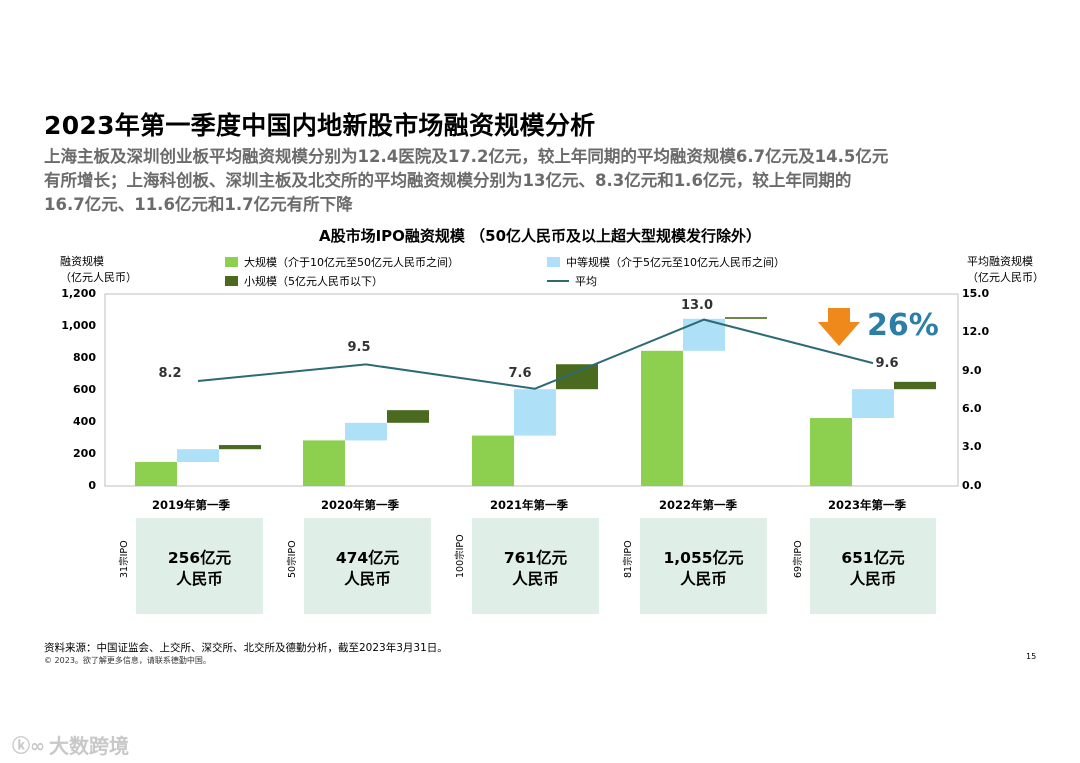 Image resolution: width=1080 pixels, height=763 pixels. I want to click on watermark-logo-icon: ⓚ∞, so click(28, 746).